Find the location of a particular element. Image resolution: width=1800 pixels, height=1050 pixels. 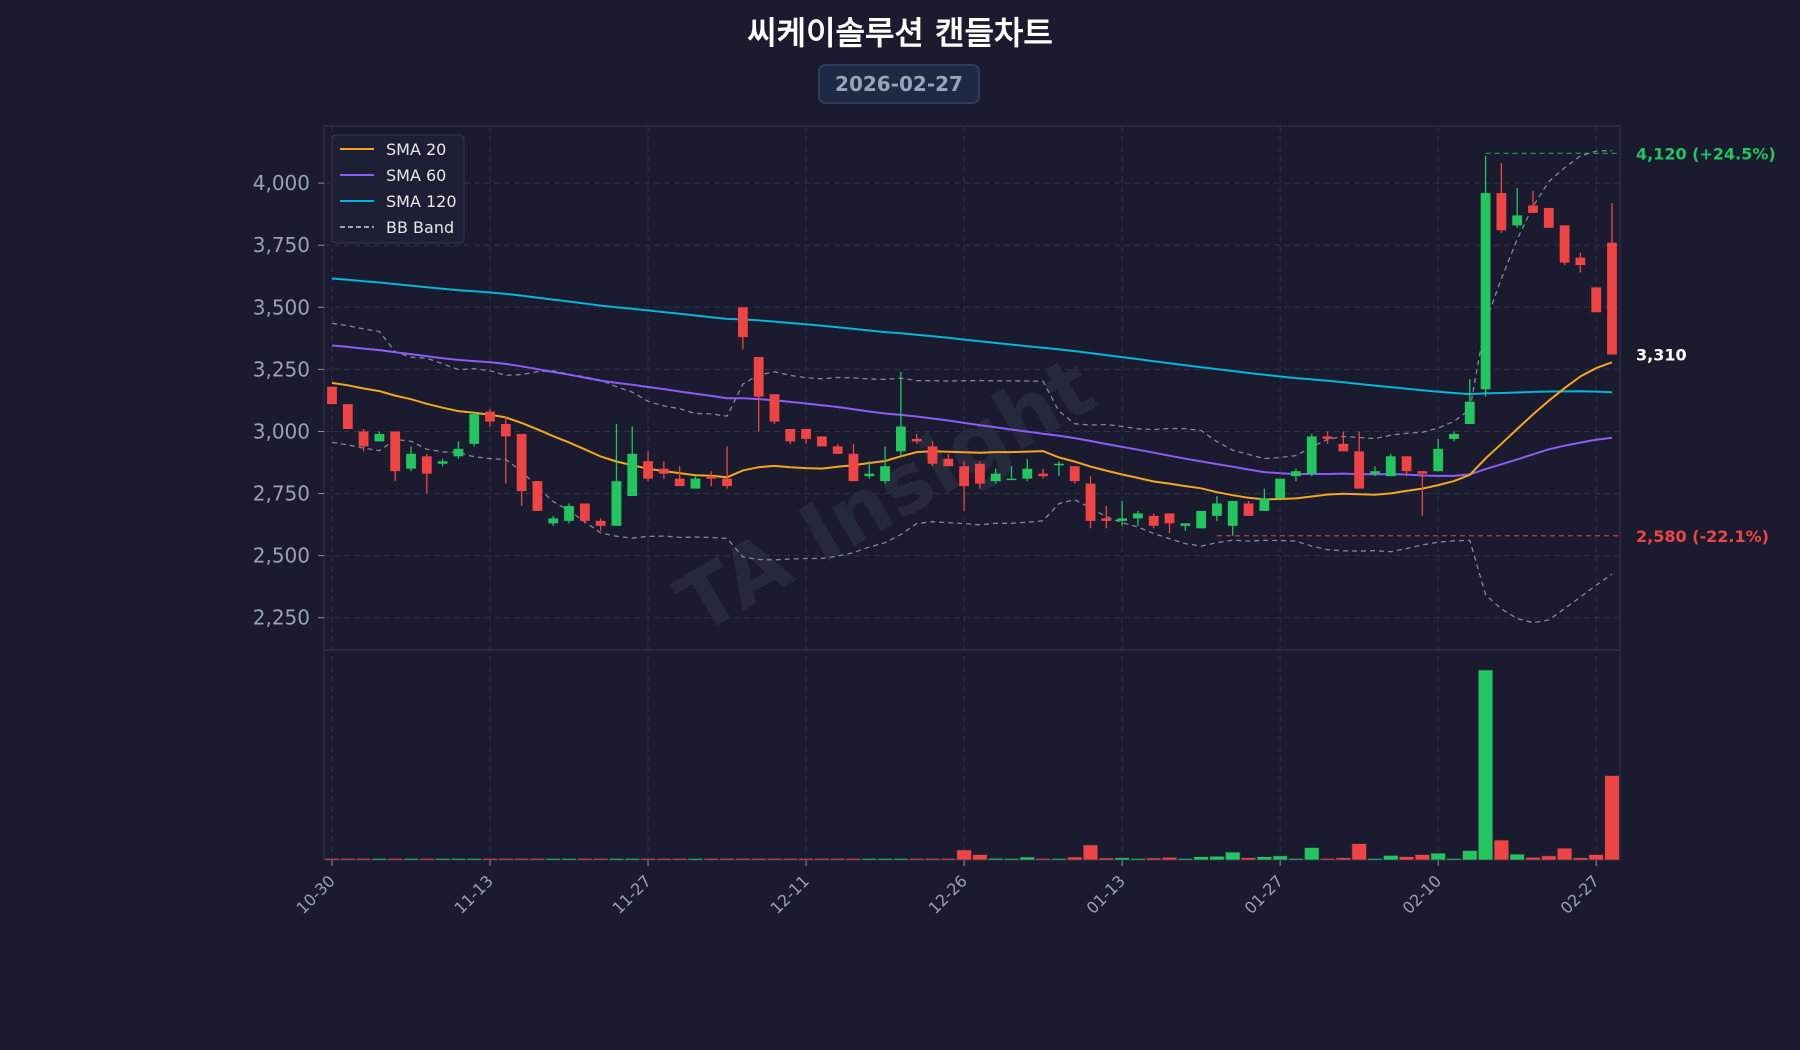

x-tick-label: 11-13 is located at coordinates (474, 894).